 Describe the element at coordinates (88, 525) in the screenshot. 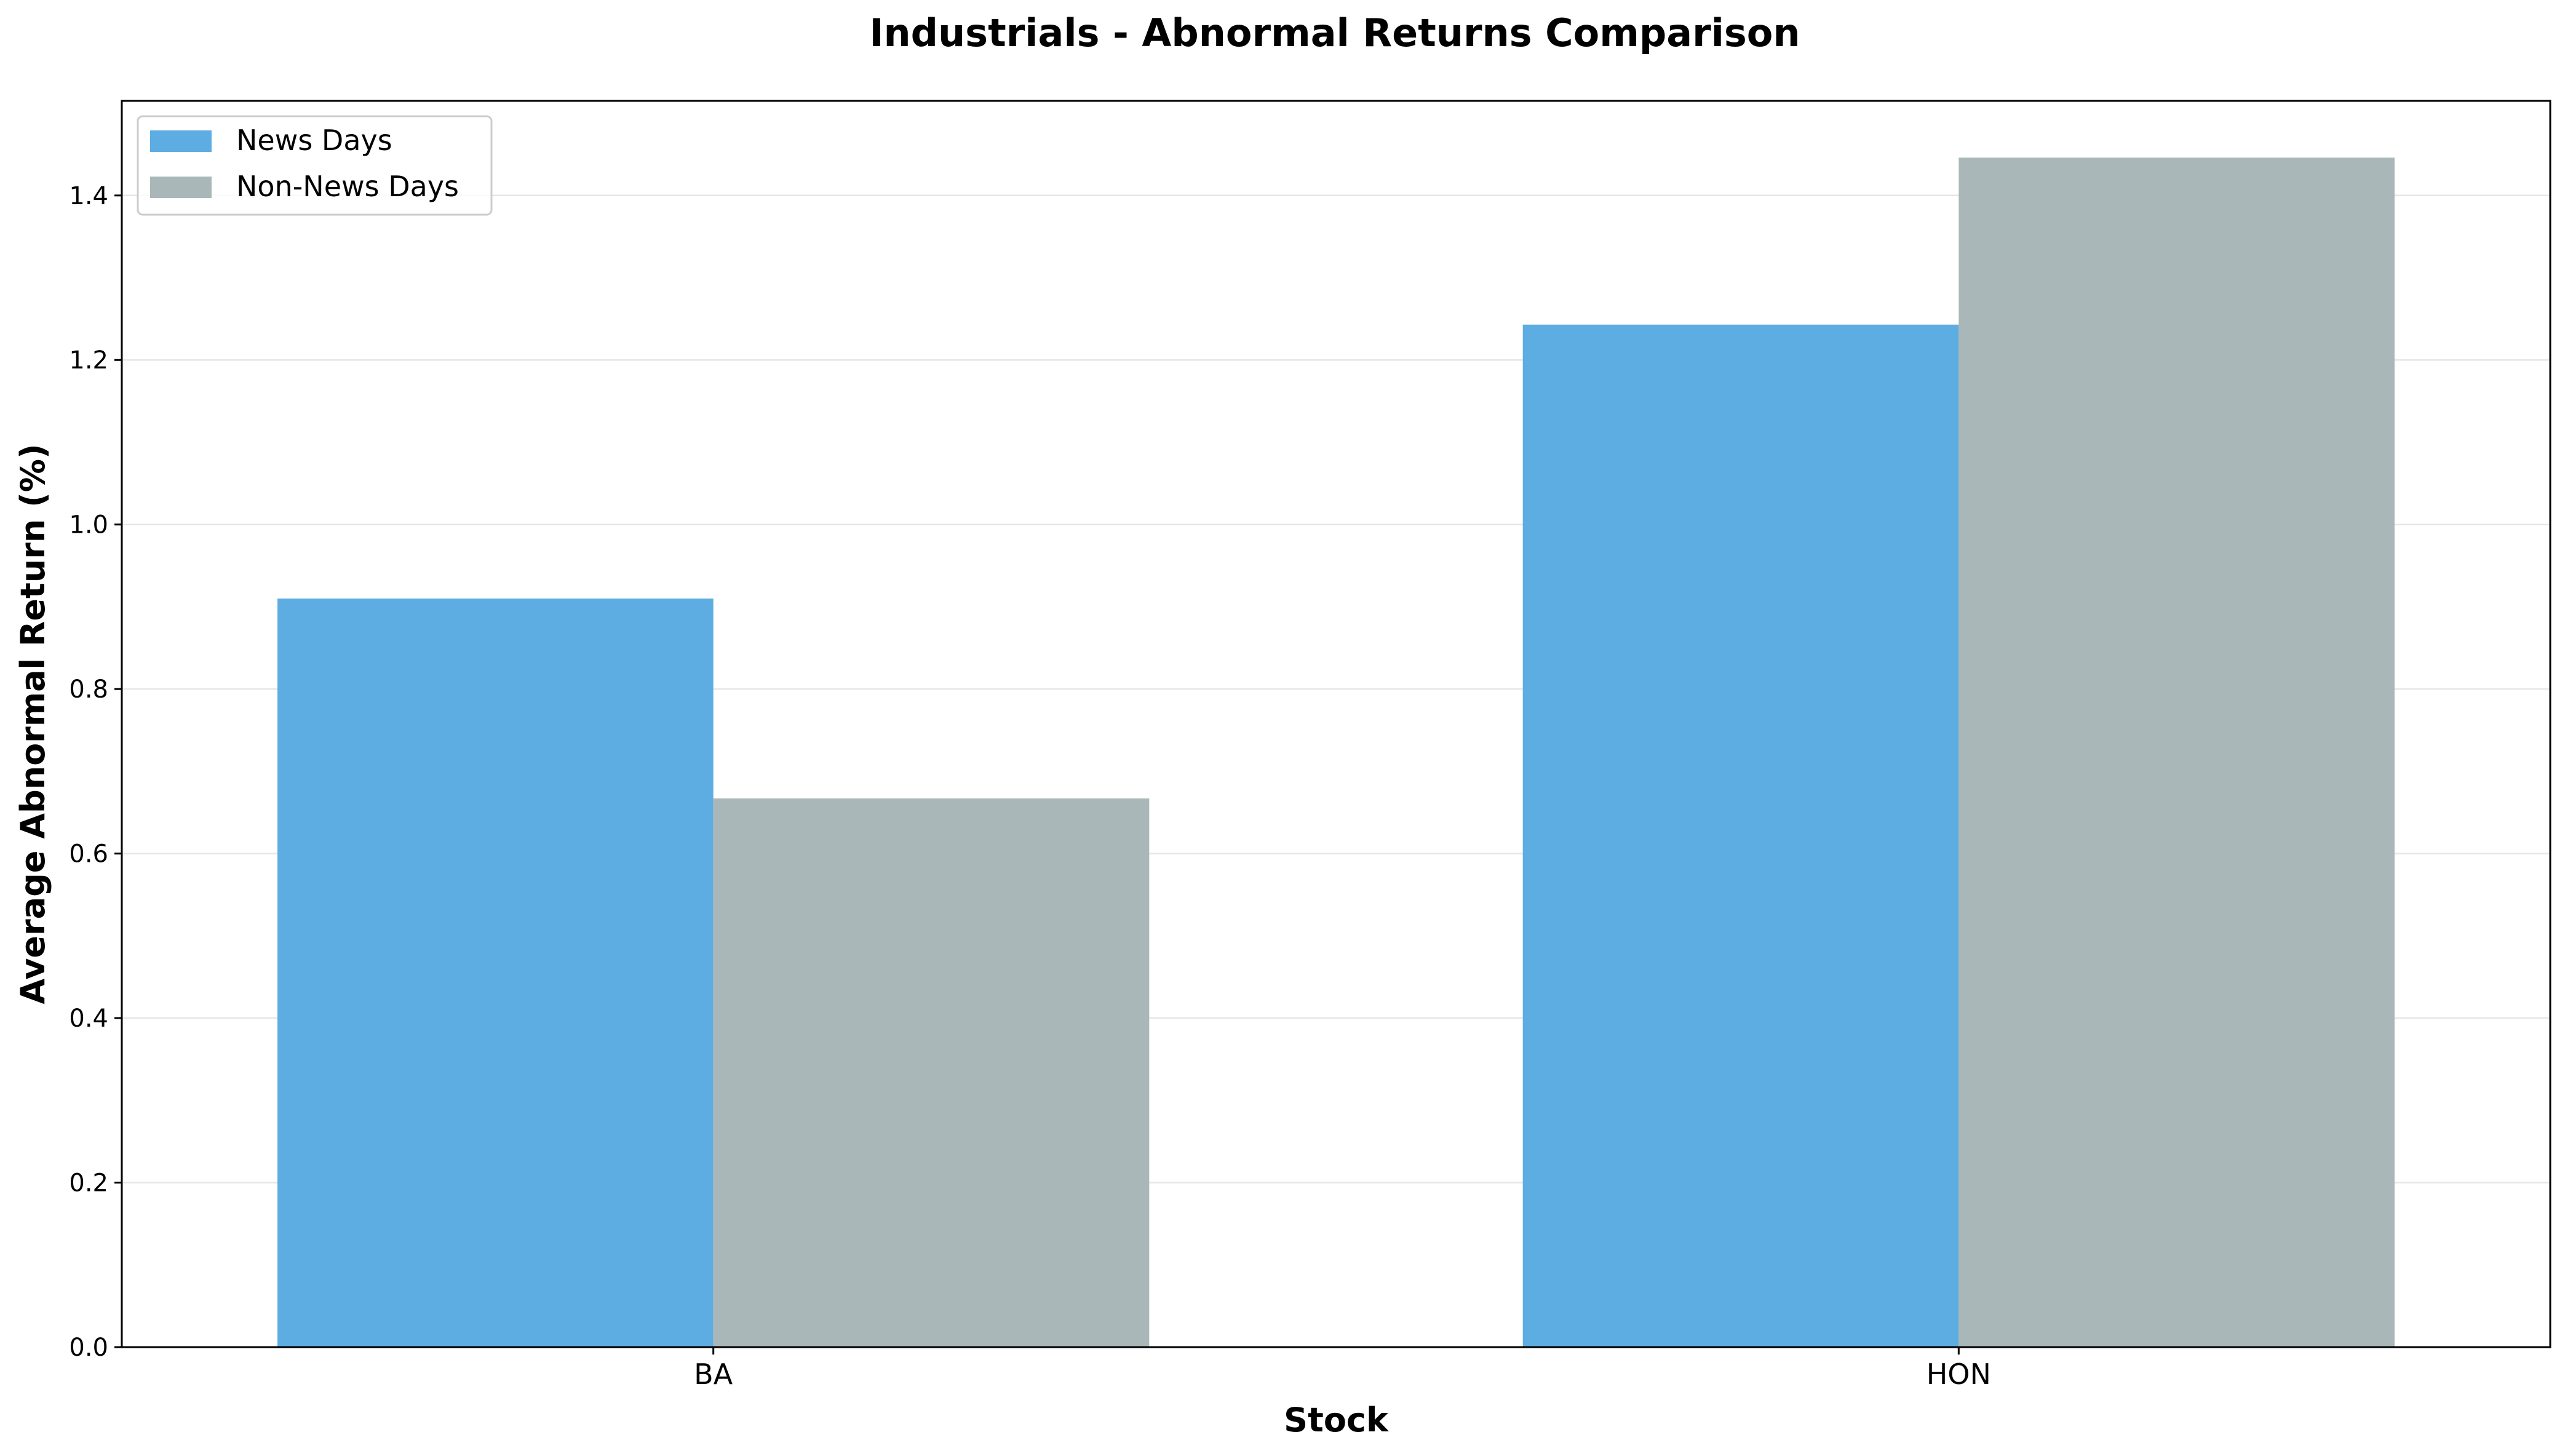

I see `y-tick-label: 1.0` at that location.